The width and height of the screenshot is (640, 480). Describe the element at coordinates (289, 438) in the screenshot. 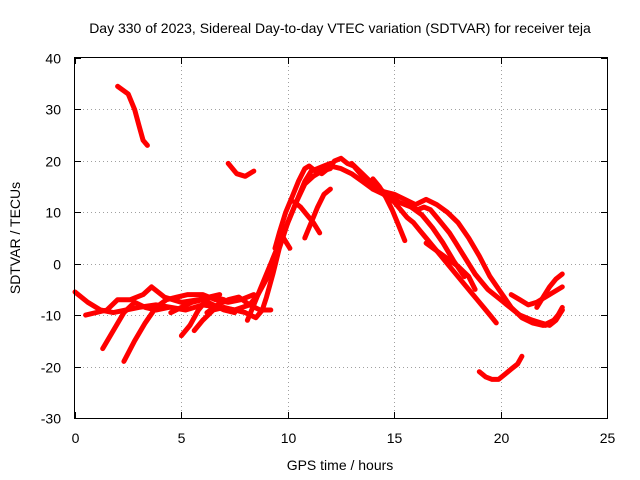

I see `x-tick-label: 10` at that location.